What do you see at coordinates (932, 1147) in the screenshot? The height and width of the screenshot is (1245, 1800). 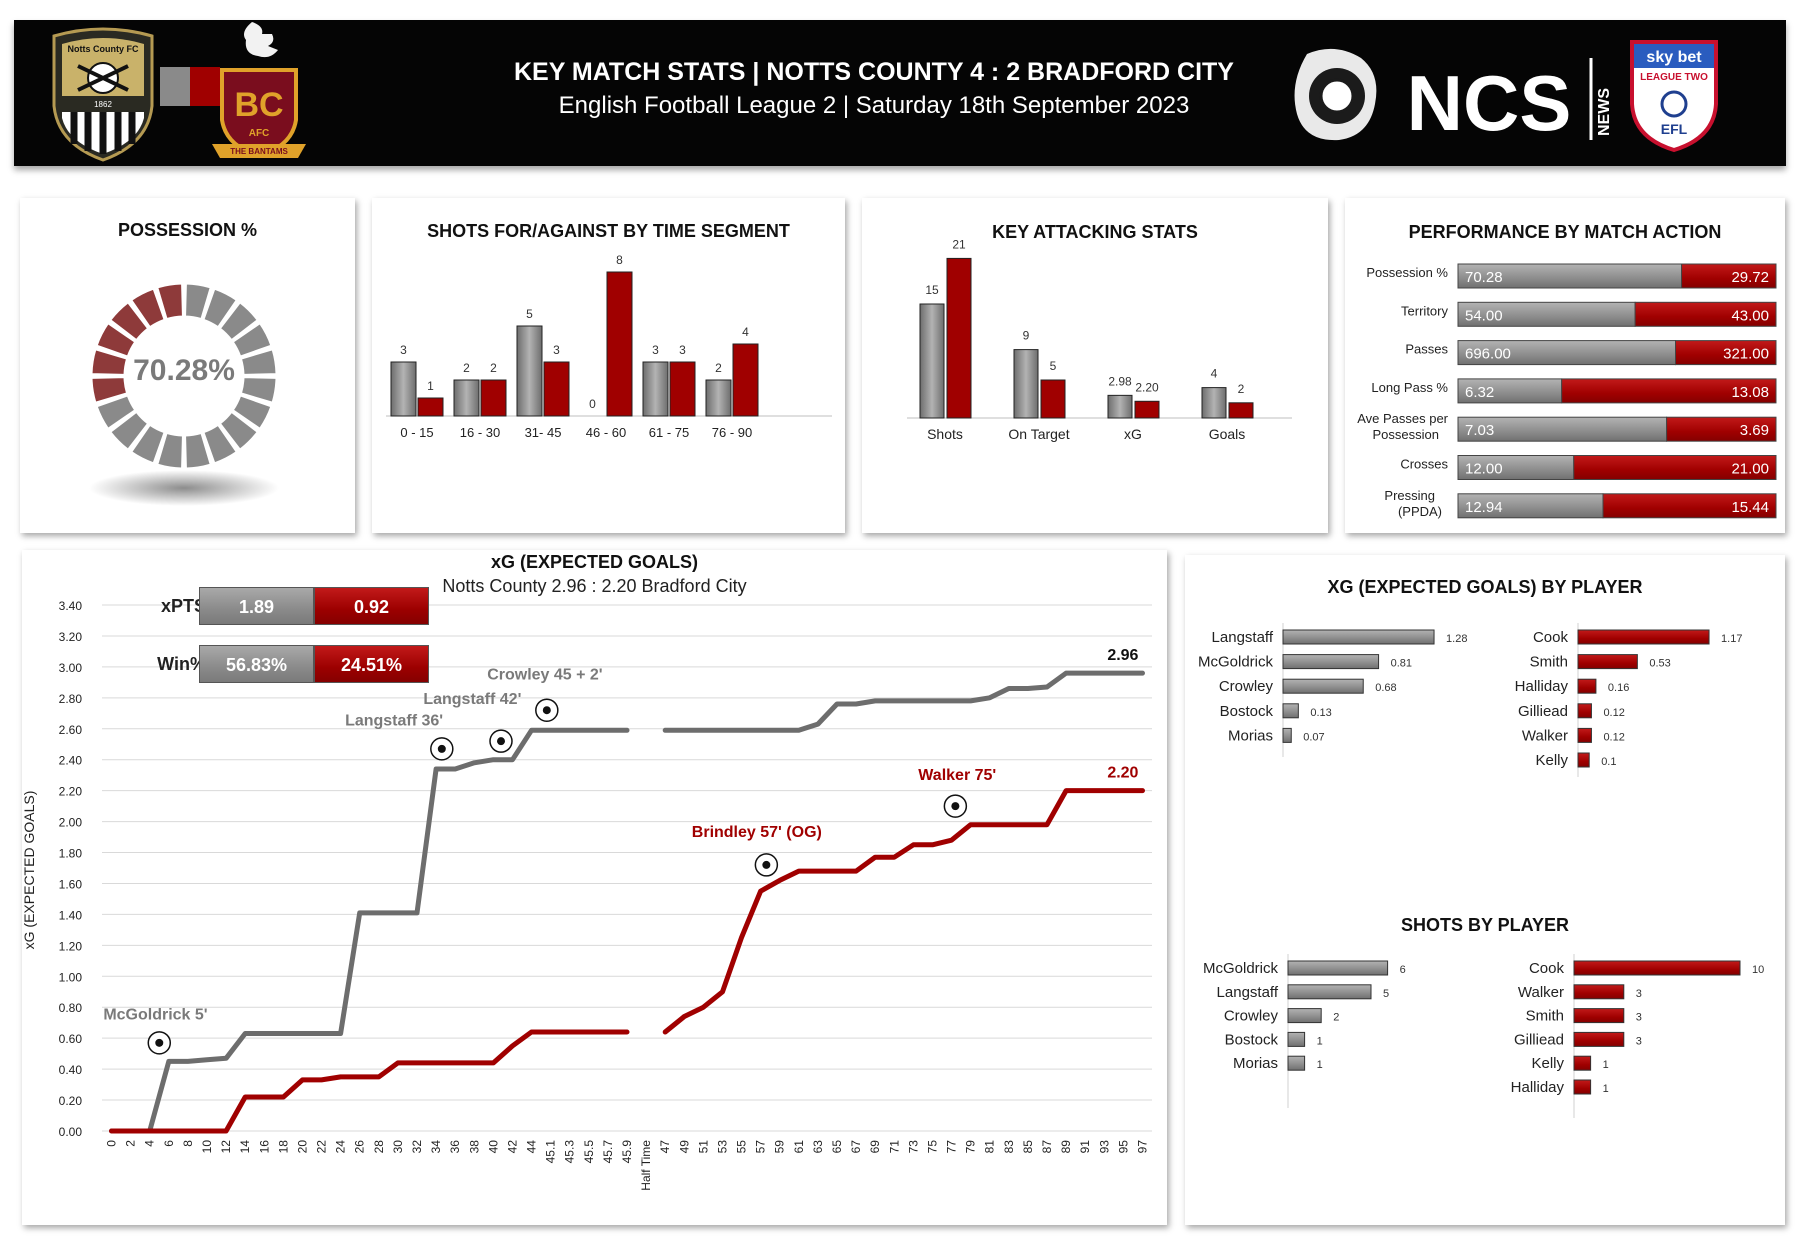 I see `x-tick-label: 75` at bounding box center [932, 1147].